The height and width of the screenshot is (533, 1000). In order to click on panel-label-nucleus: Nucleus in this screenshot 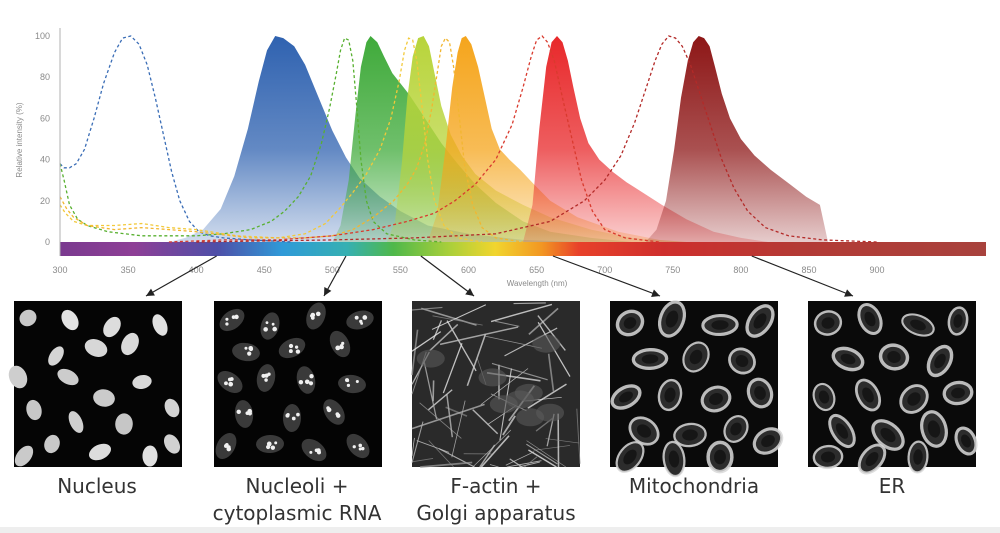, I will do `click(97, 486)`.